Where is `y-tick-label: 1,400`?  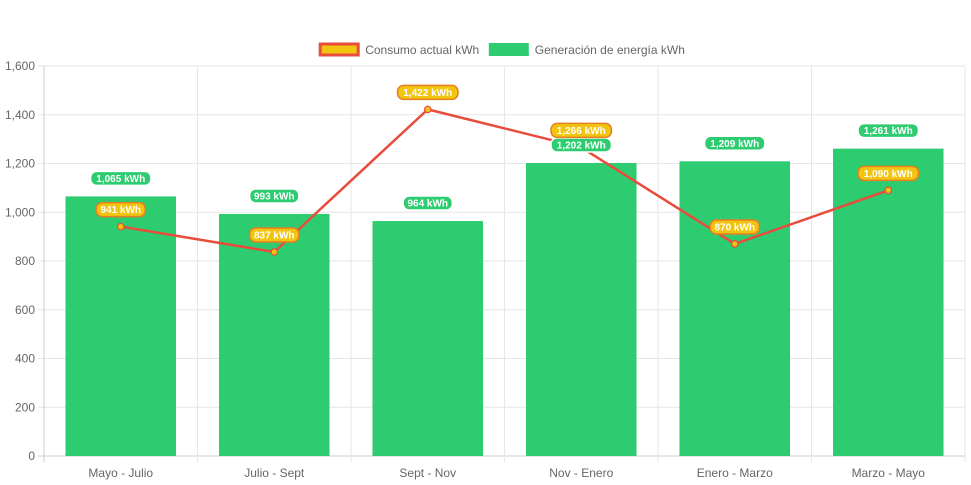 y-tick-label: 1,400 is located at coordinates (20, 115).